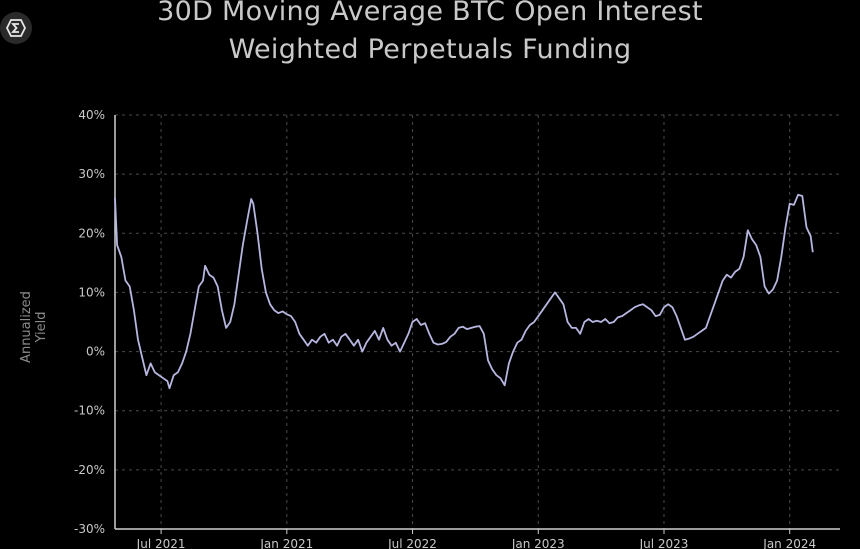 Image resolution: width=860 pixels, height=549 pixels. Describe the element at coordinates (89, 411) in the screenshot. I see `y-tick-label: -10%` at that location.